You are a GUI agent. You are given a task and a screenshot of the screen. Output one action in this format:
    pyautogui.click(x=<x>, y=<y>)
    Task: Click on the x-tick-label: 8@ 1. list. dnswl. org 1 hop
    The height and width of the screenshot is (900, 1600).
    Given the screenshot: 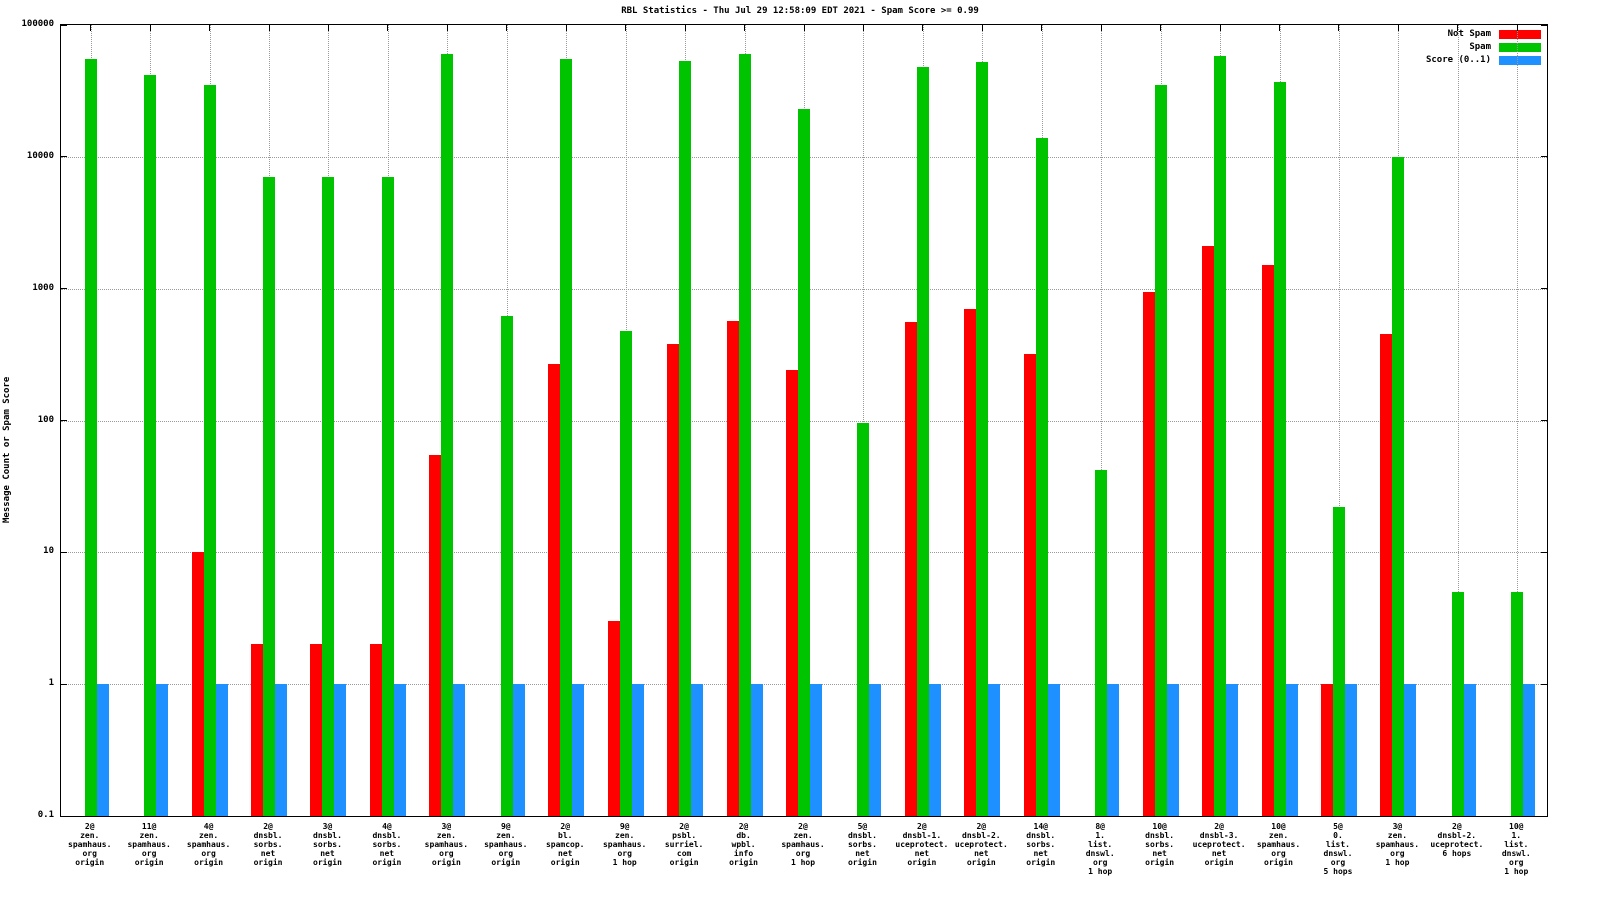 What is the action you would take?
    pyautogui.click(x=1100, y=849)
    